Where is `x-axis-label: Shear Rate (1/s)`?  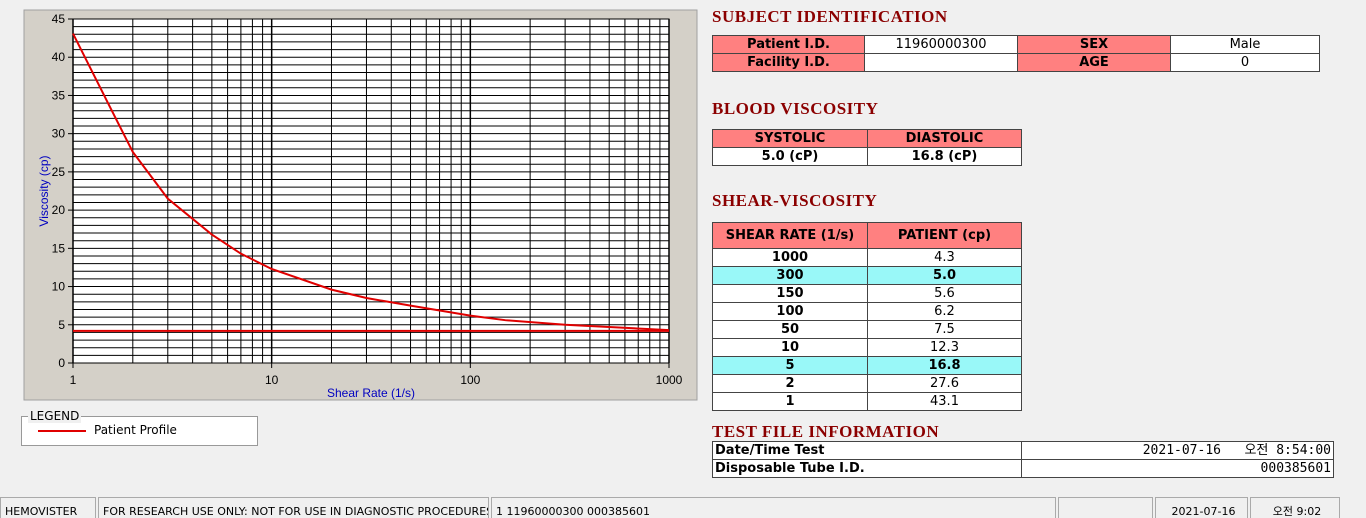
x-axis-label: Shear Rate (1/s) is located at coordinates (371, 393).